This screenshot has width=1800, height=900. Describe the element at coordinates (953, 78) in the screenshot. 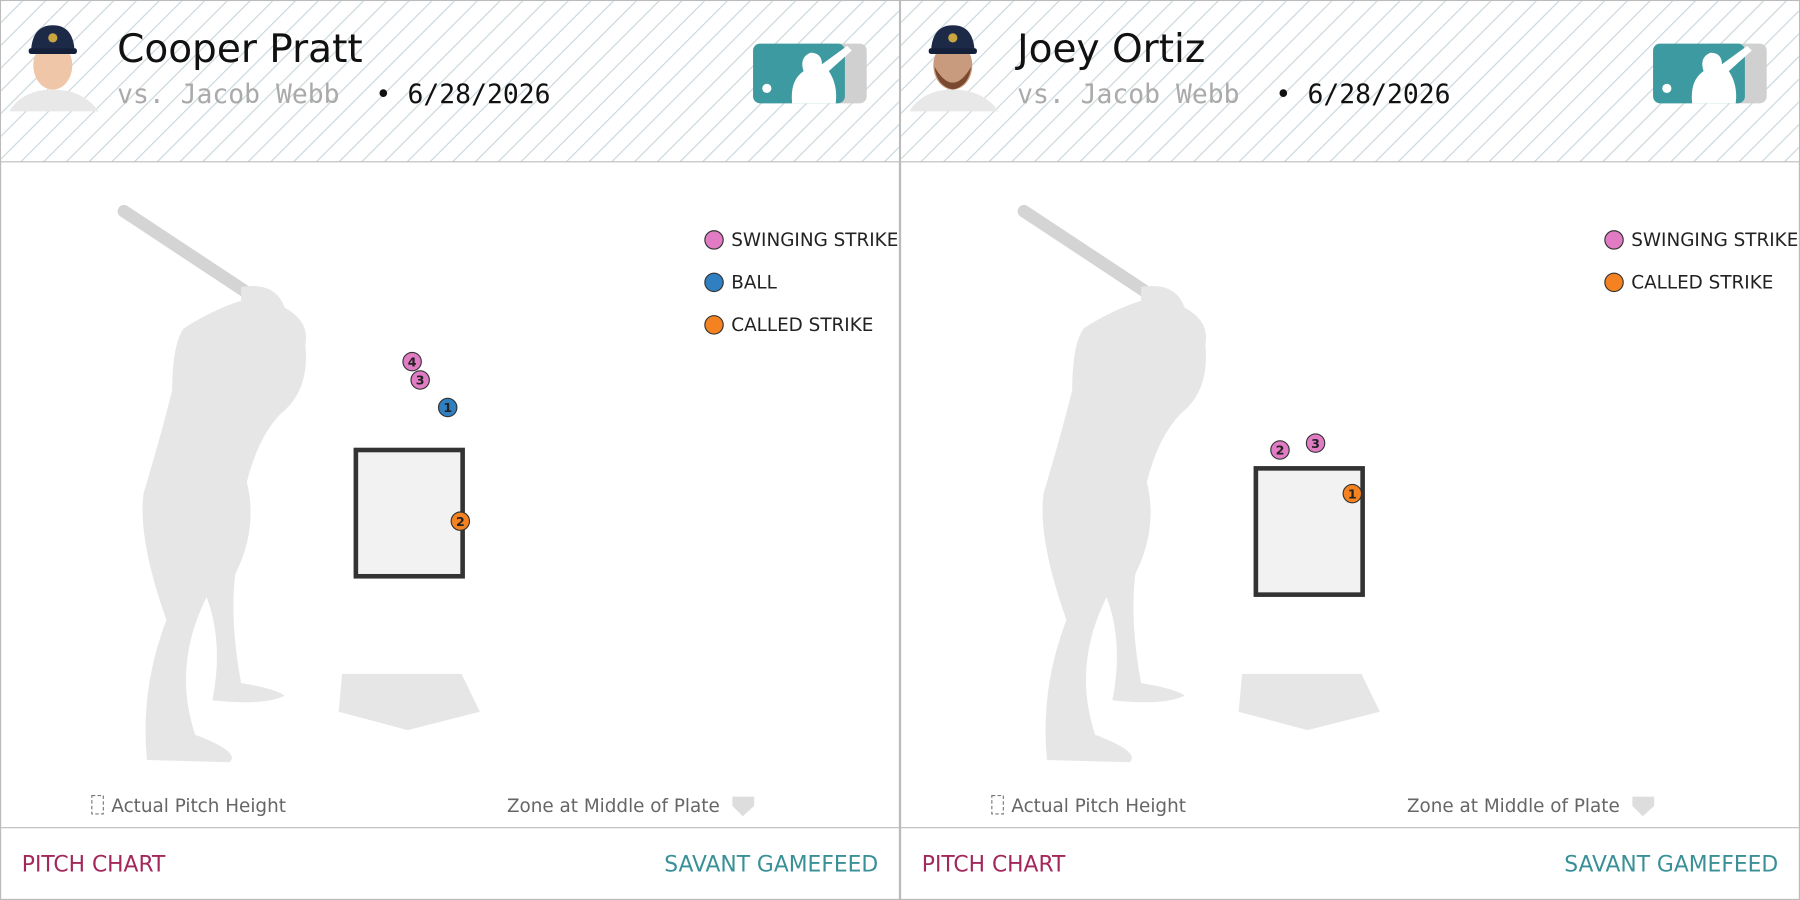

I see `headshot-beard` at that location.